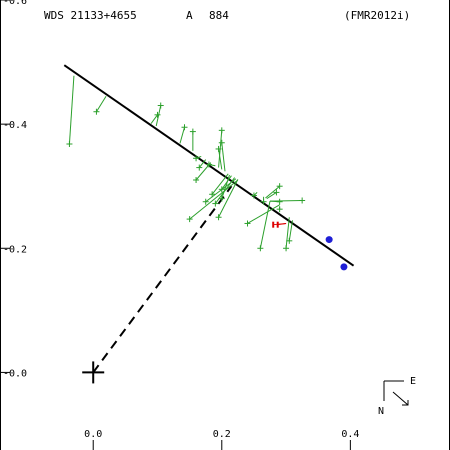 The height and width of the screenshot is (450, 450). Describe the element at coordinates (336, 253) in the screenshot. I see `ephemeris-points` at that location.